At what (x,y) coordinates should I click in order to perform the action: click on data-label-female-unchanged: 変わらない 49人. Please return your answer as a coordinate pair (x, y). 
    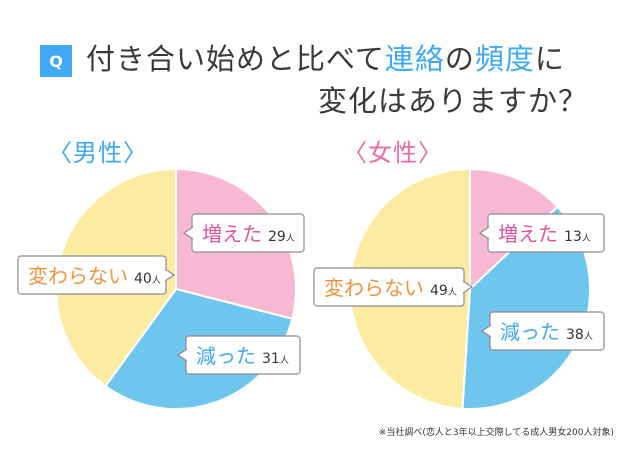
    Looking at the image, I should click on (393, 287).